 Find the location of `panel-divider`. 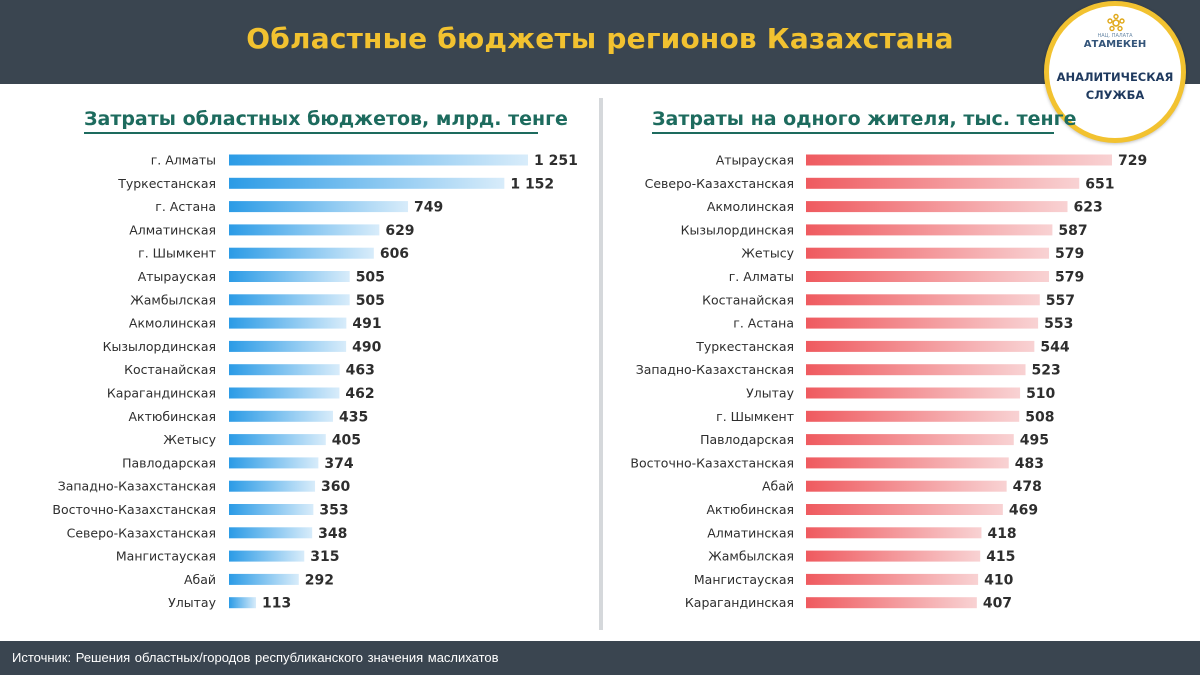

panel-divider is located at coordinates (601, 364).